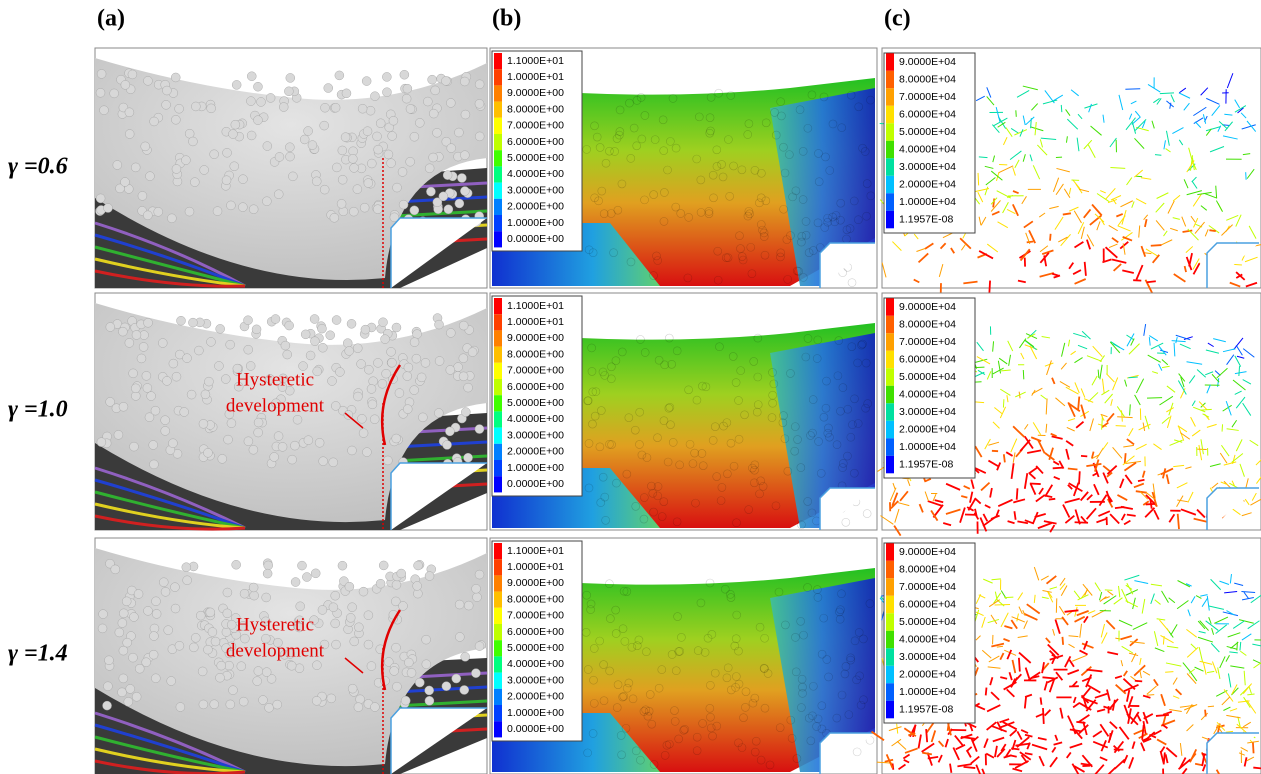 The height and width of the screenshot is (774, 1261). Describe the element at coordinates (38, 654) in the screenshot. I see `row-label: γ =1.4` at that location.